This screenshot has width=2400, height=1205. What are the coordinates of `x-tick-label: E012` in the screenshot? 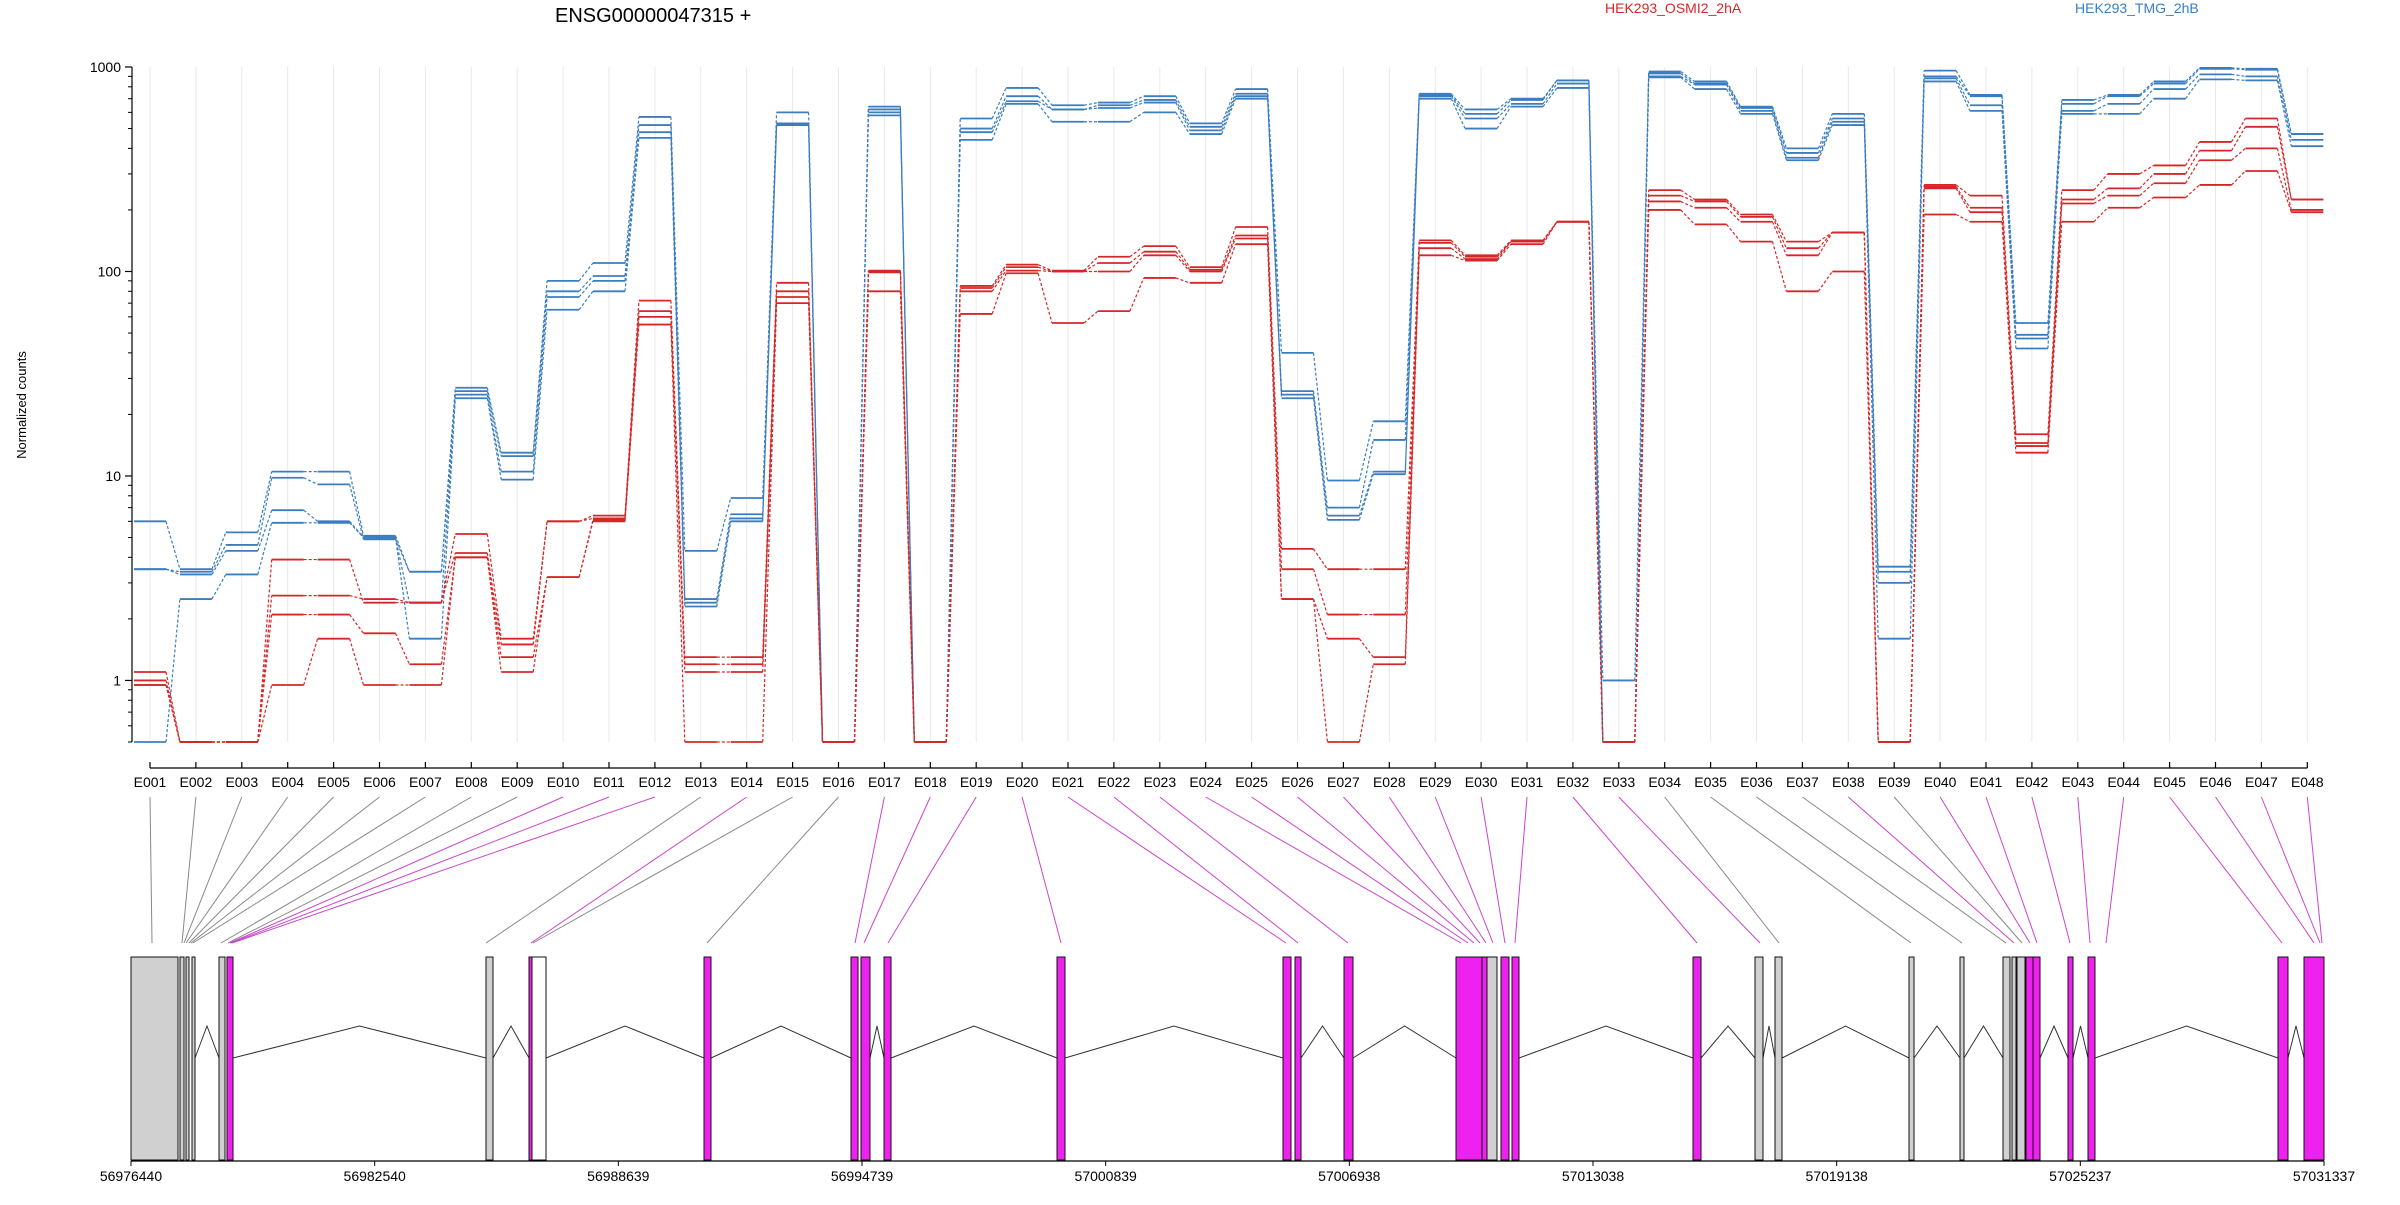 It's located at (655, 782).